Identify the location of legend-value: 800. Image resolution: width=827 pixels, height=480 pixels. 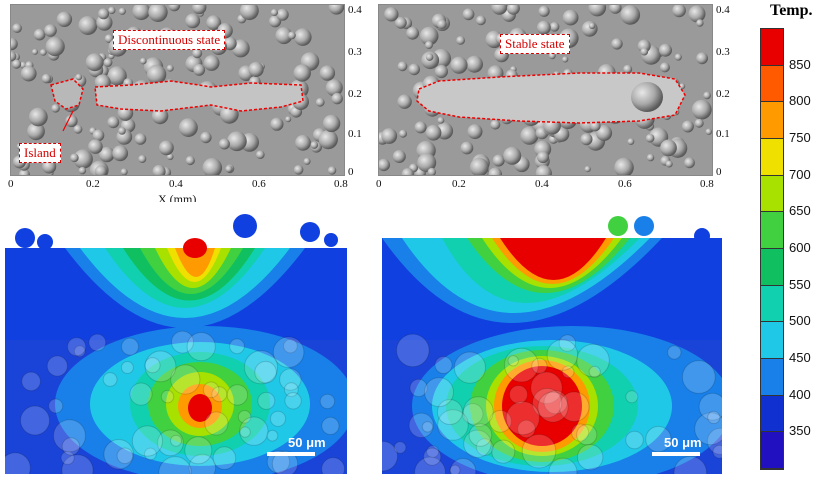
(800, 101).